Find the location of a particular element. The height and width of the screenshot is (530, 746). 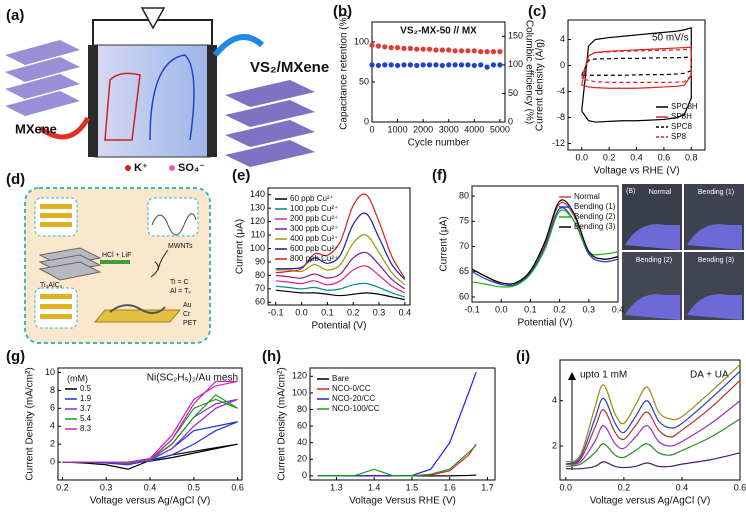

chart-title: Ni(SC₂H₅)₂/Au mesh is located at coordinates (192, 378).